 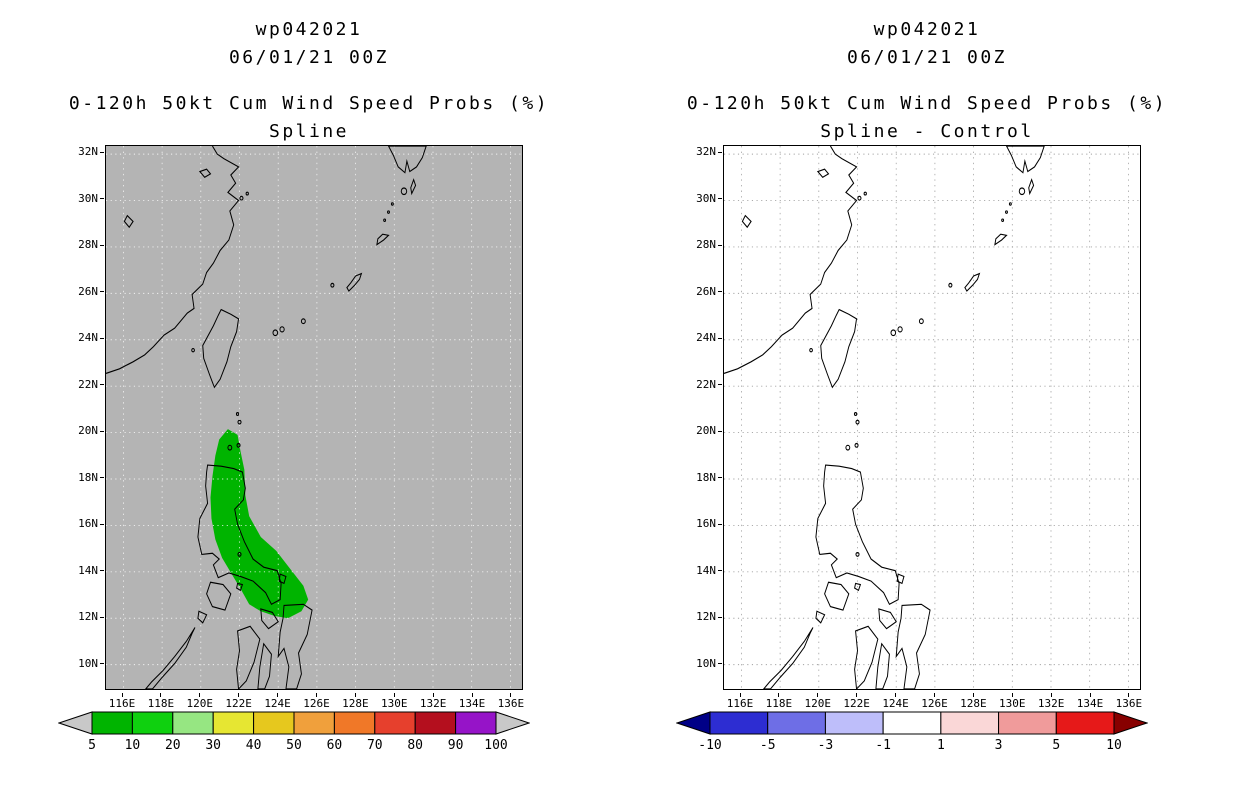 What do you see at coordinates (254, 745) in the screenshot?
I see `colorbar-tick-label: 40` at bounding box center [254, 745].